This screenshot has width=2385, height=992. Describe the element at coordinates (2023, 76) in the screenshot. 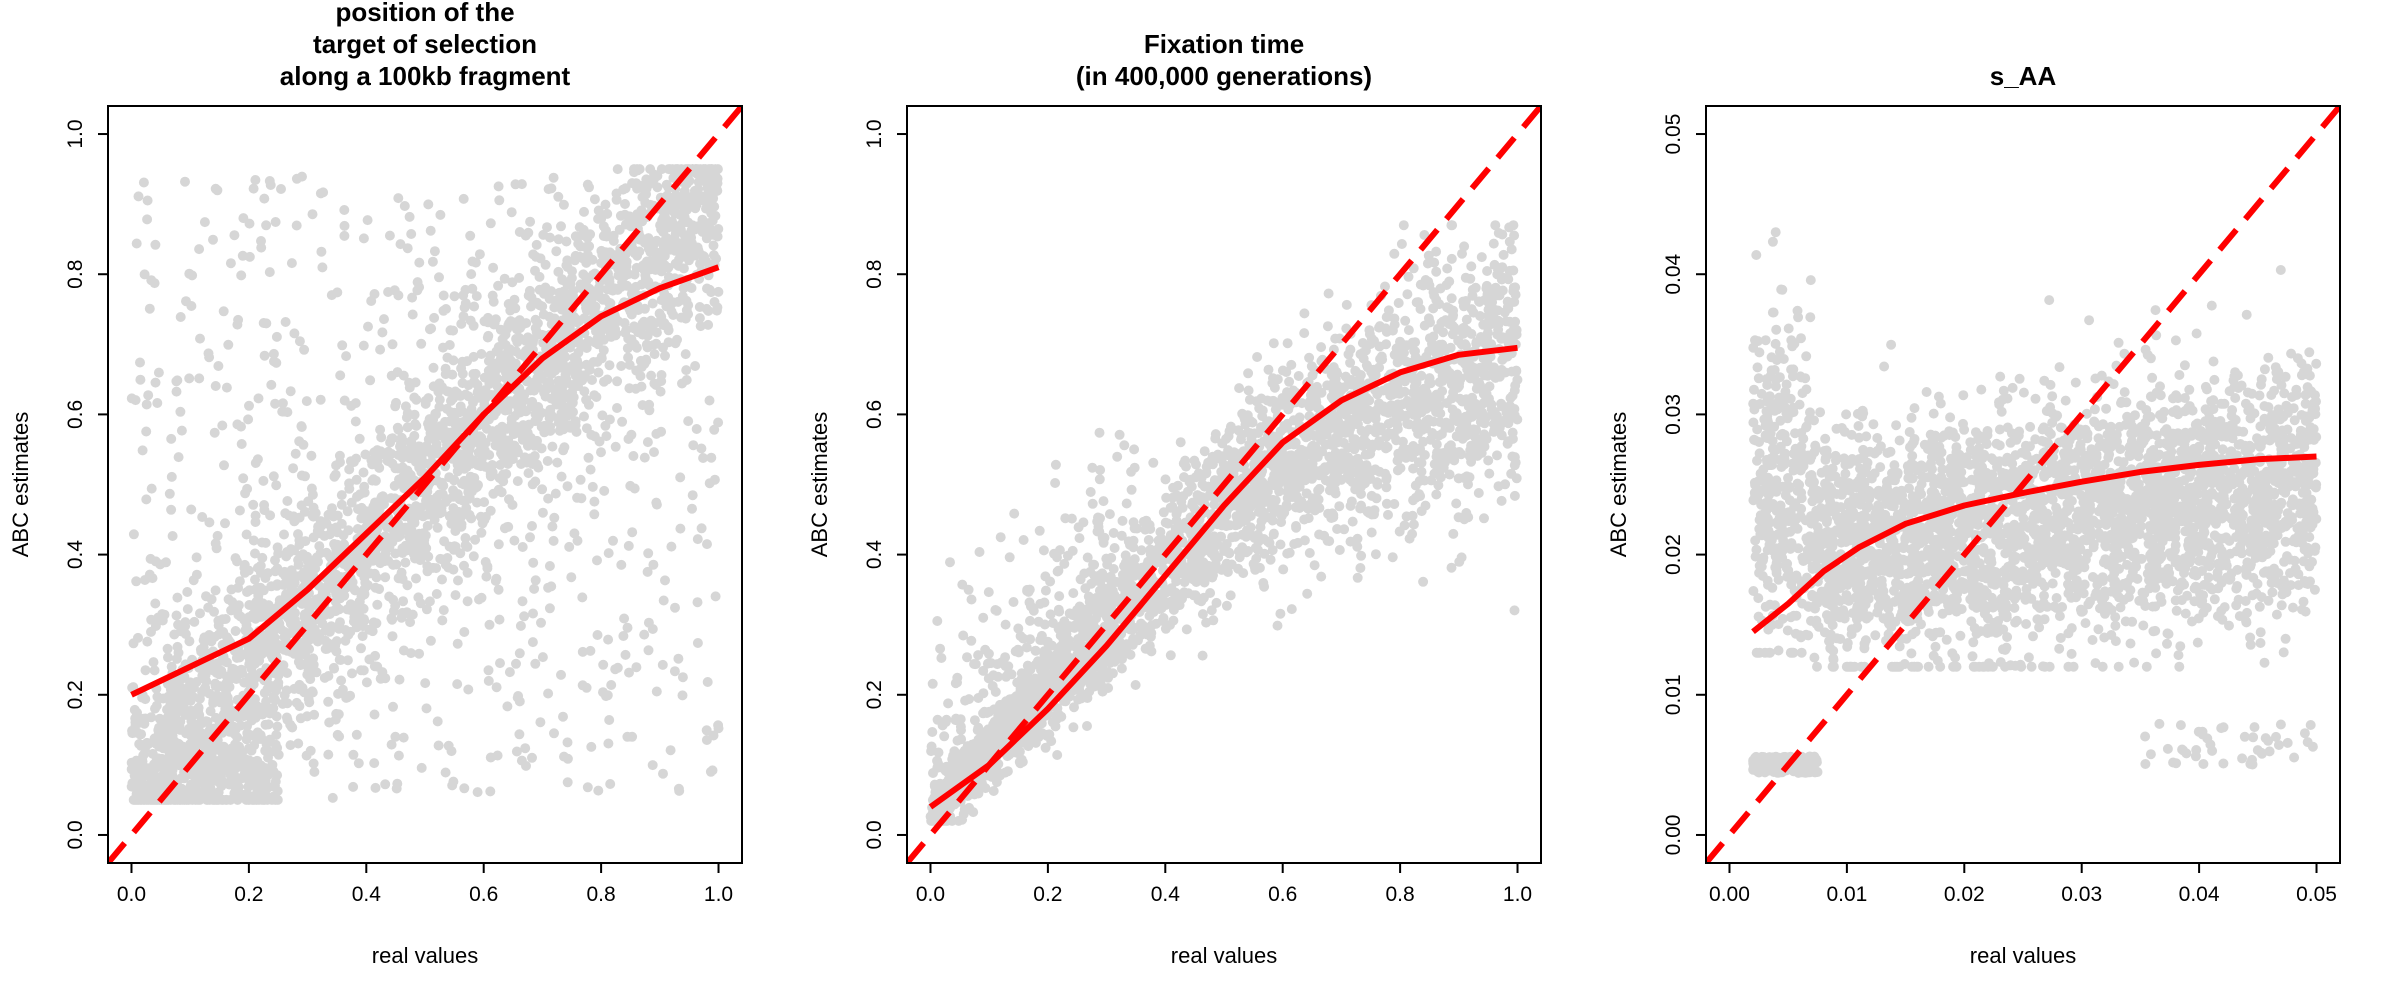

I see `chart-title-line: s_AA` at that location.